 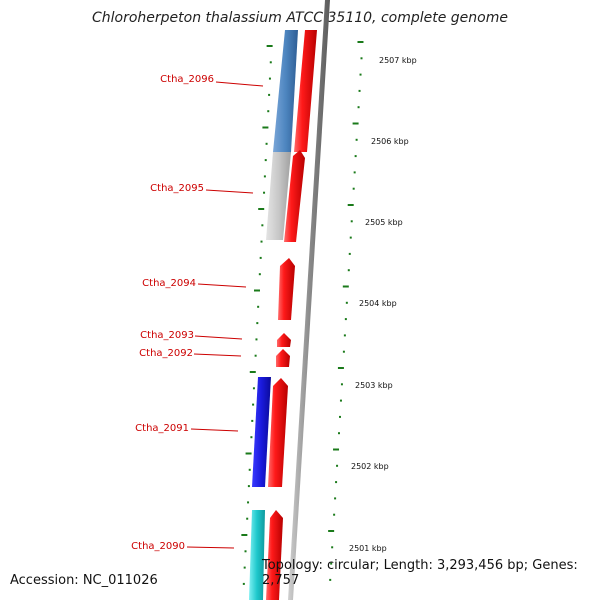 I want to click on scale-label-2501: 2501 kbp, so click(x=368, y=548).